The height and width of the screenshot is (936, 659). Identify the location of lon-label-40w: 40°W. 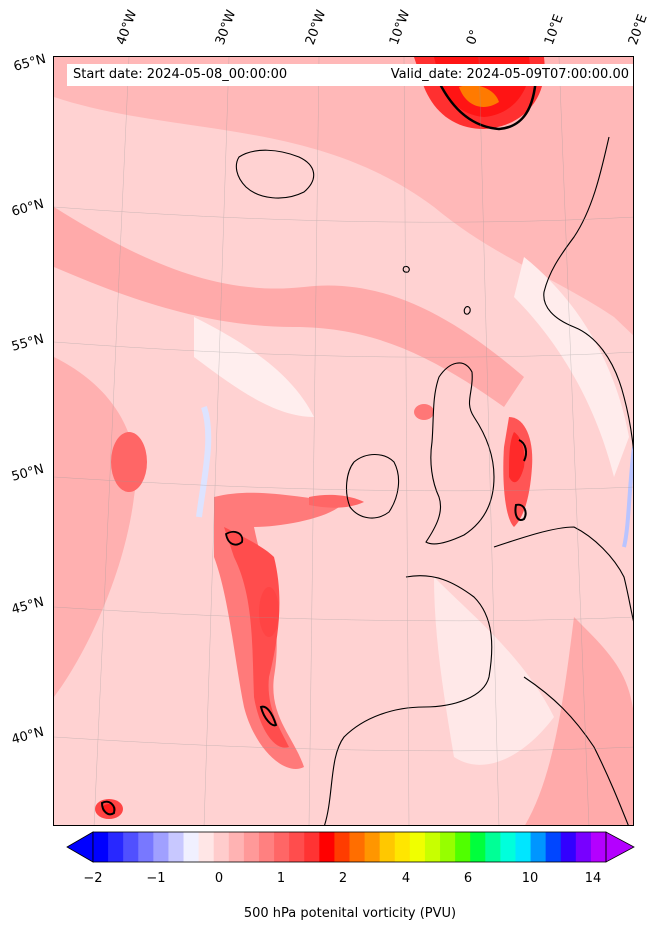
(127, 27).